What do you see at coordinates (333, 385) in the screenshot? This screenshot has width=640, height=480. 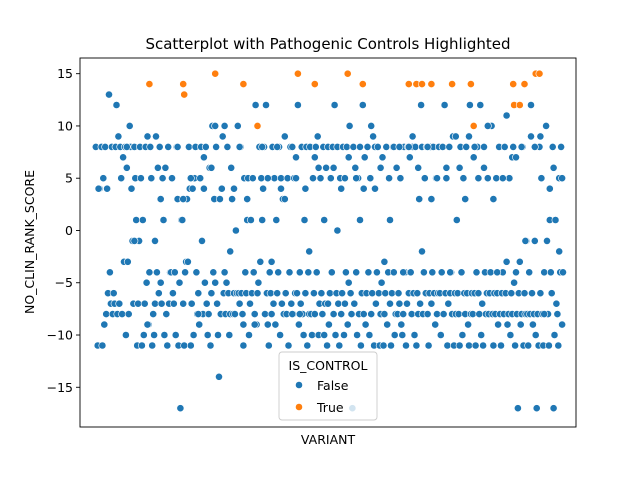 I see `legend-label-false: False` at bounding box center [333, 385].